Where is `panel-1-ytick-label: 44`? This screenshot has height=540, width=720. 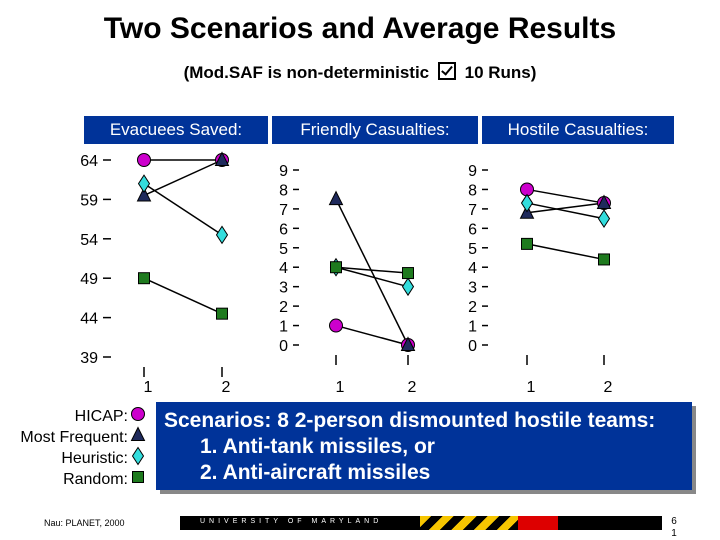 panel-1-ytick-label: 44 is located at coordinates (89, 319).